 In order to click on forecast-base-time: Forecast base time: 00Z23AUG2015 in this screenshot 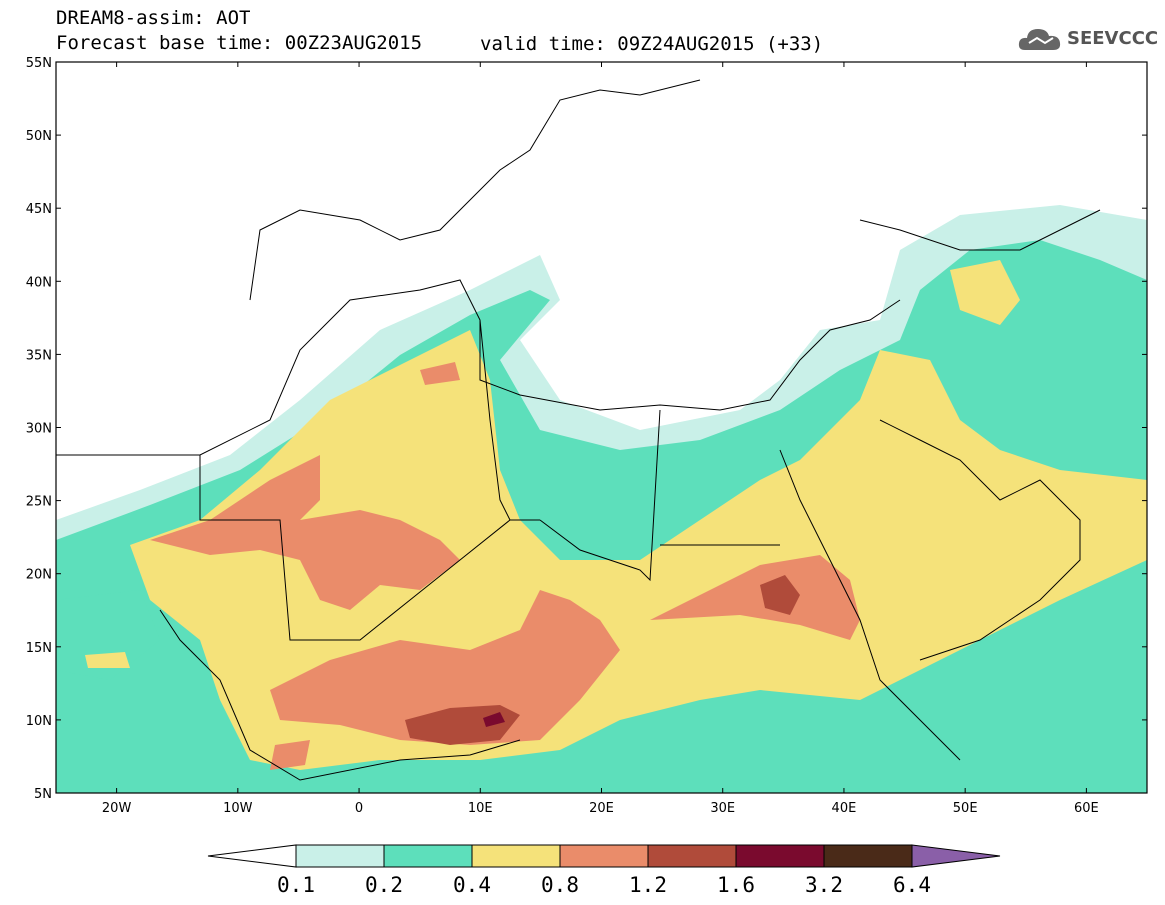, I will do `click(239, 43)`.